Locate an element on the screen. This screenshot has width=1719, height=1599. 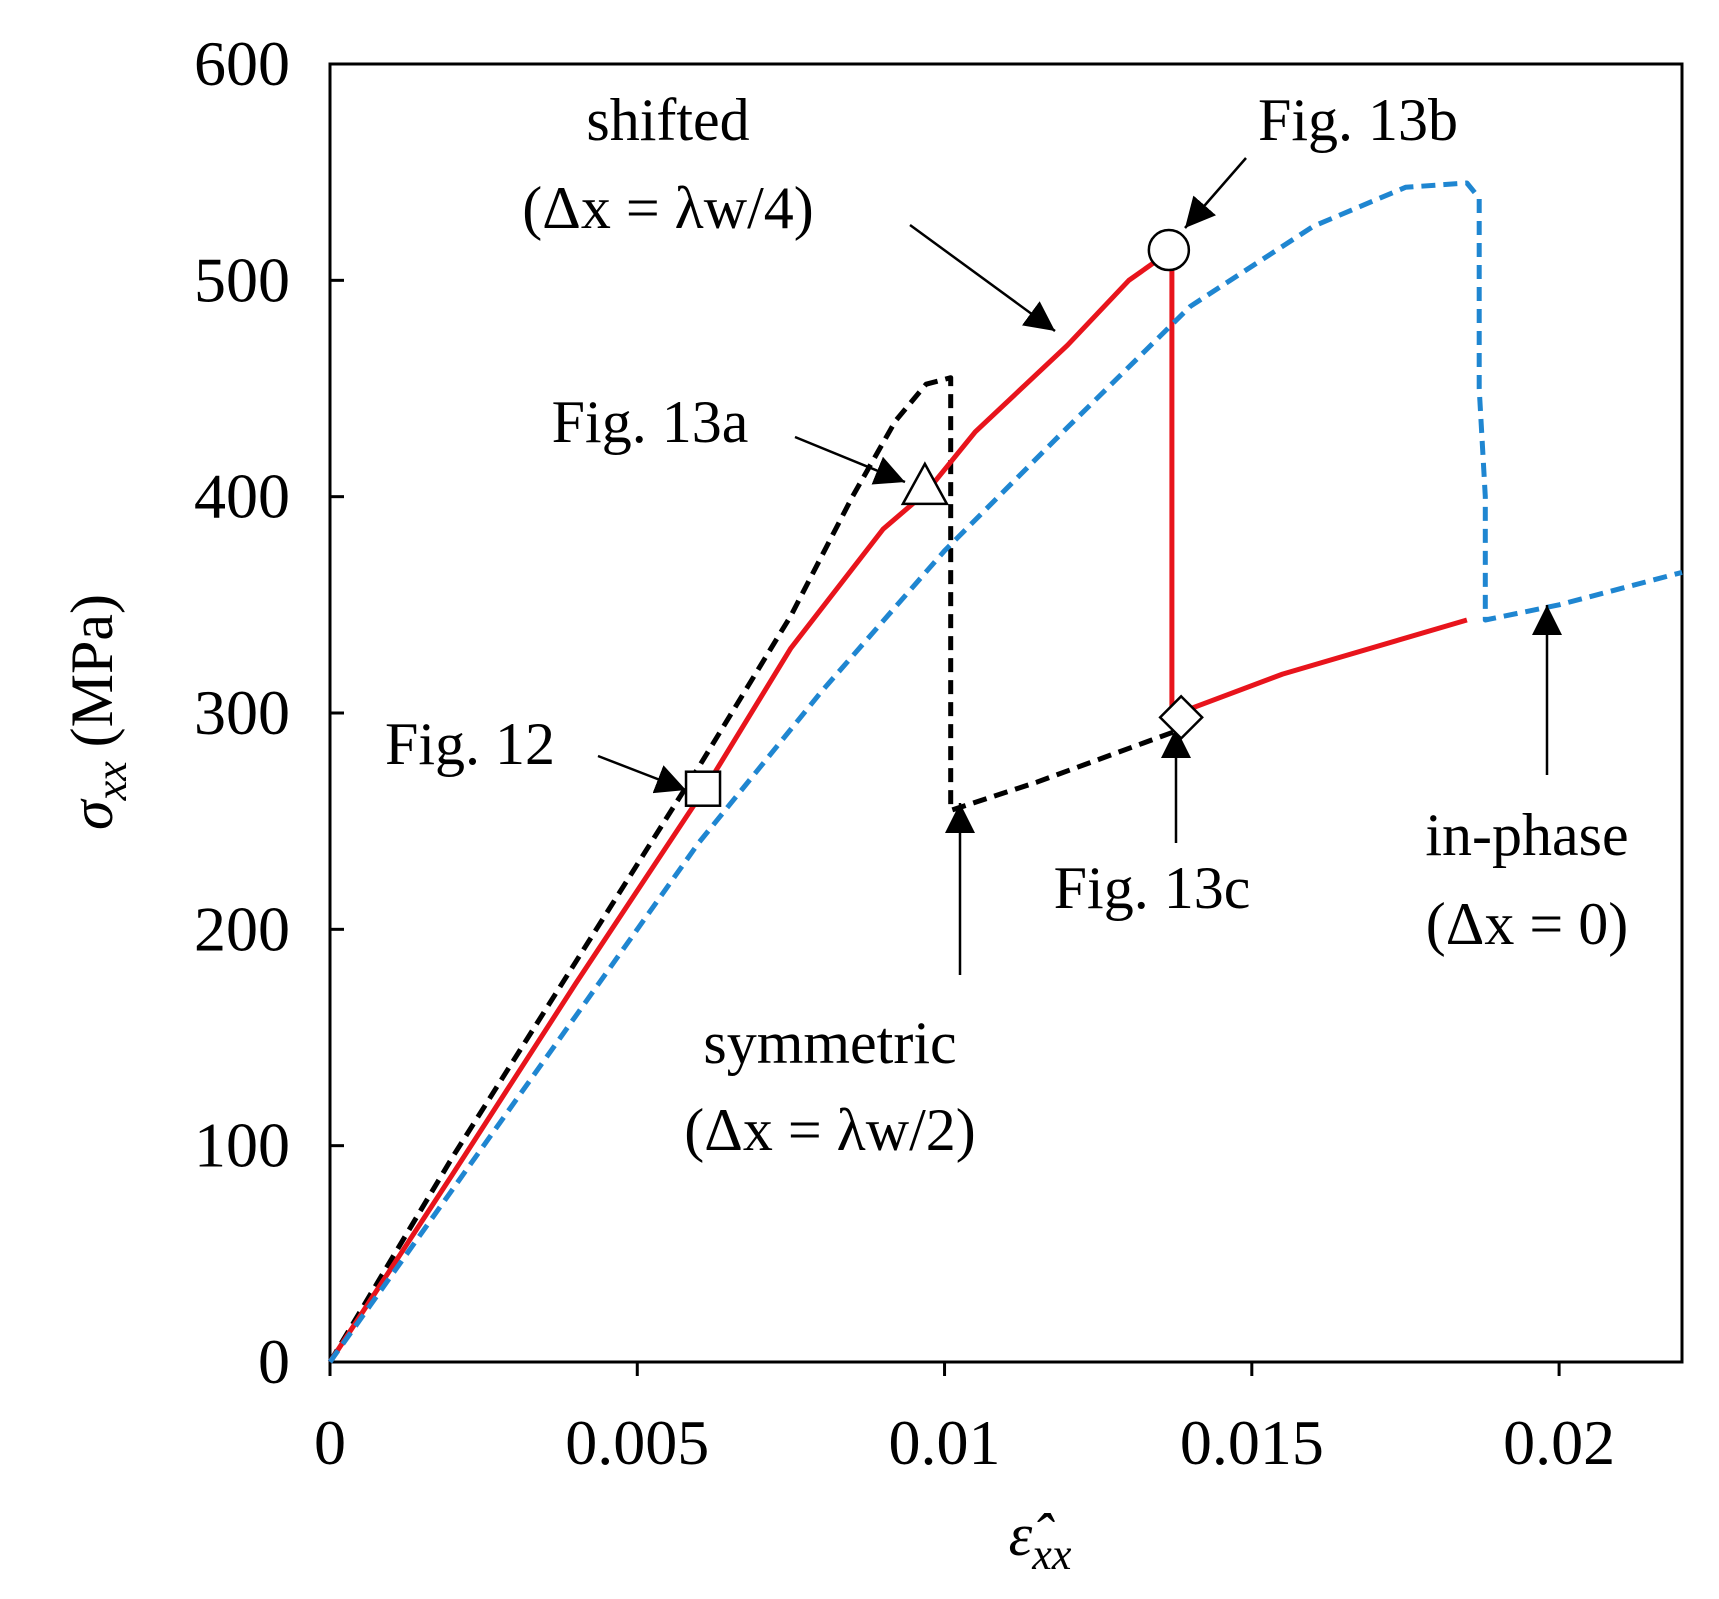
x-tick-label: 0.015 is located at coordinates (1252, 1442).